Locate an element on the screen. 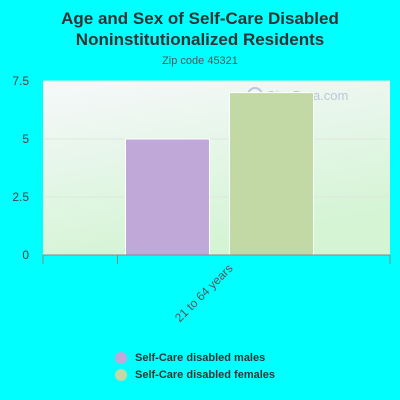 This screenshot has width=400, height=400. bar-males is located at coordinates (167, 197).